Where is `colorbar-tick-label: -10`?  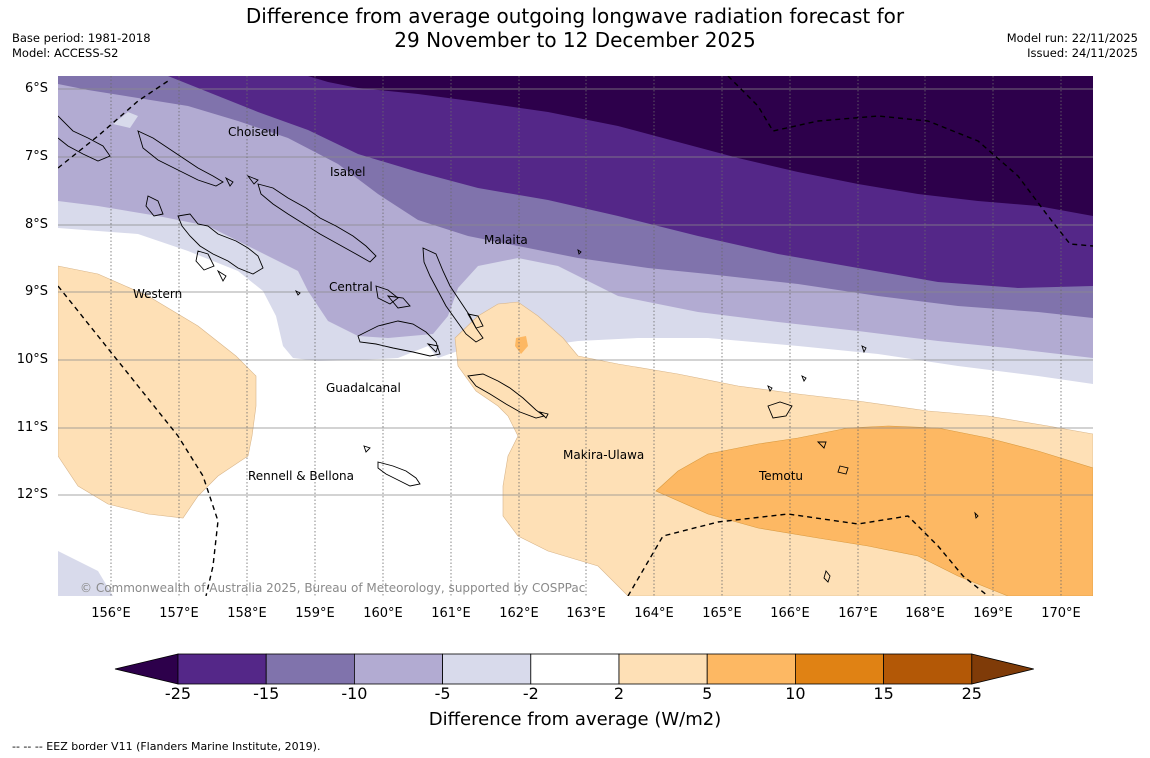 colorbar-tick-label: -10 is located at coordinates (354, 693).